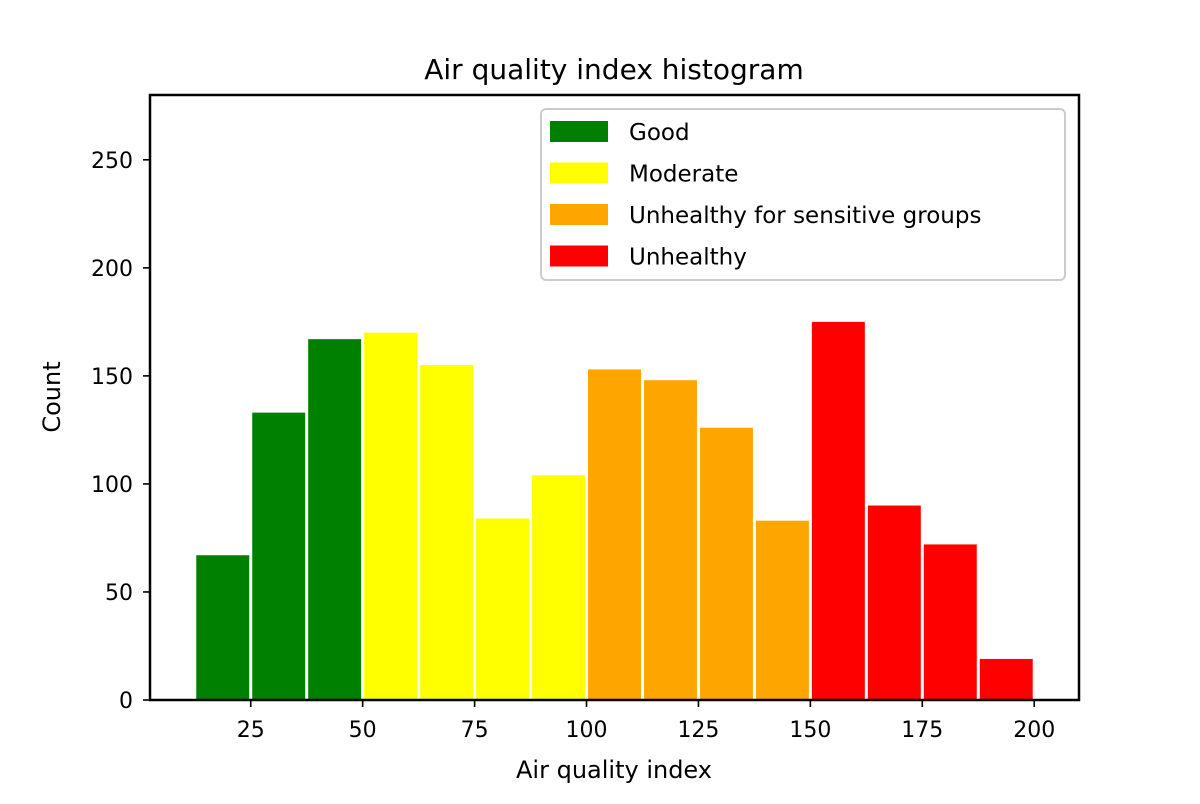  I want to click on x-tick-label: 75, so click(475, 730).